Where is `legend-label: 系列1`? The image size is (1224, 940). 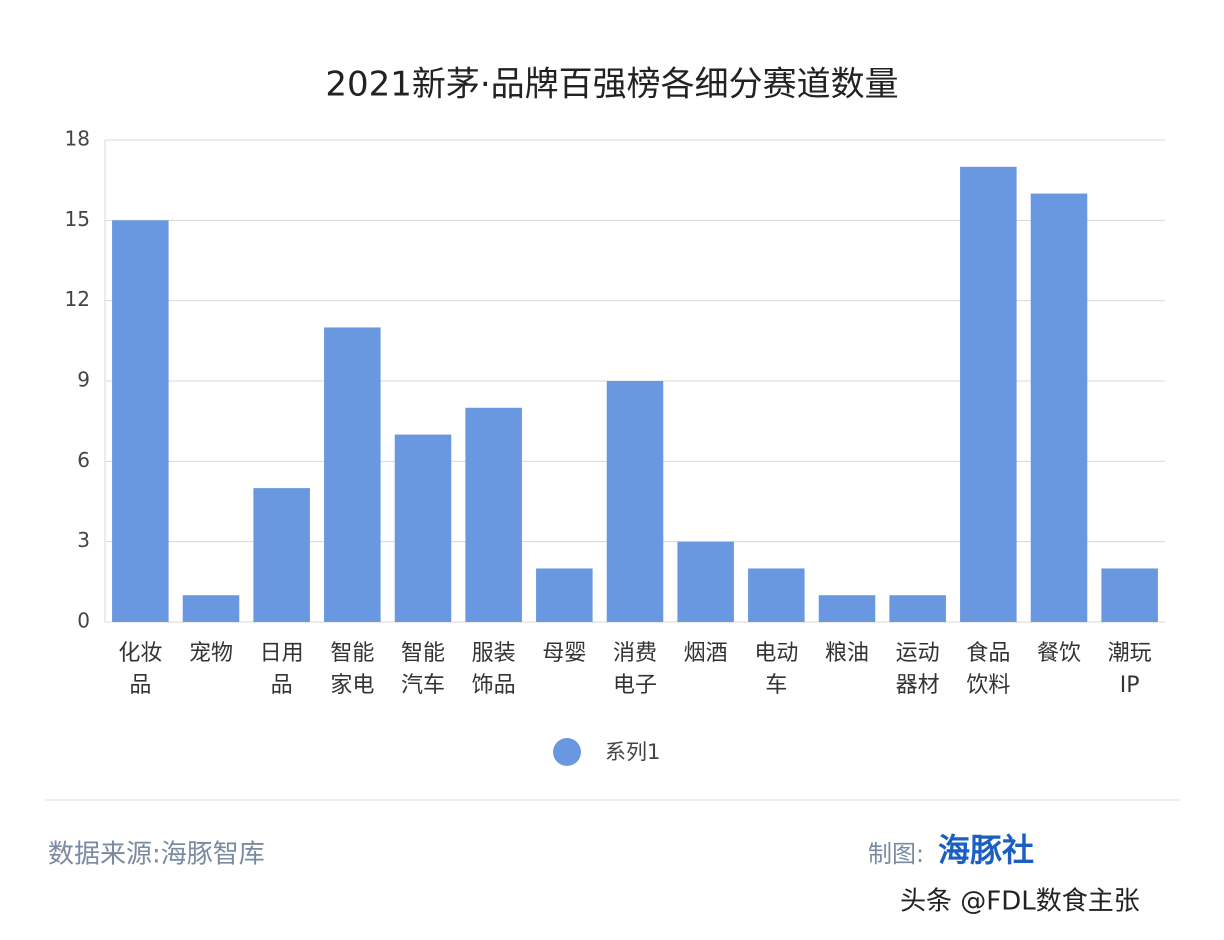
legend-label: 系列1 is located at coordinates (632, 752).